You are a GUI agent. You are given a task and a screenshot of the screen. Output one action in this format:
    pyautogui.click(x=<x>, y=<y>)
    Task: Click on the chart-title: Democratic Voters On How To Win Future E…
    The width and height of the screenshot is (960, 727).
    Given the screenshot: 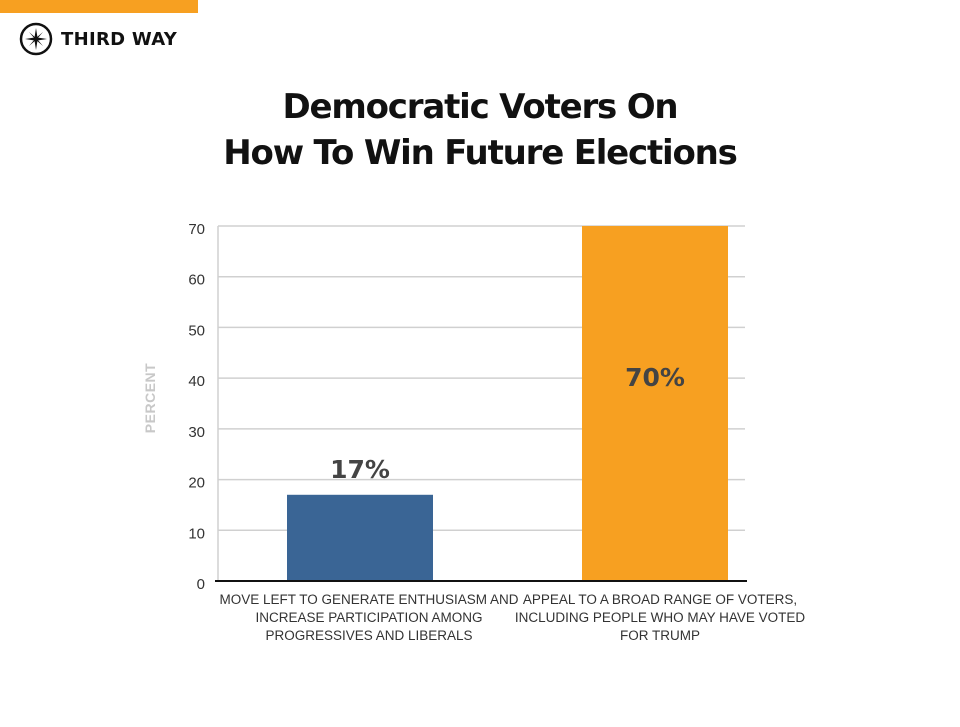 What is the action you would take?
    pyautogui.click(x=480, y=130)
    